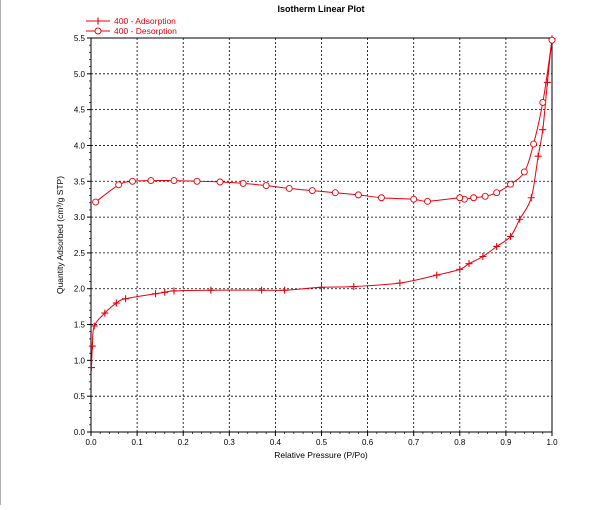 This screenshot has height=510, width=598. I want to click on y-tick-label: 5.5, so click(80, 38).